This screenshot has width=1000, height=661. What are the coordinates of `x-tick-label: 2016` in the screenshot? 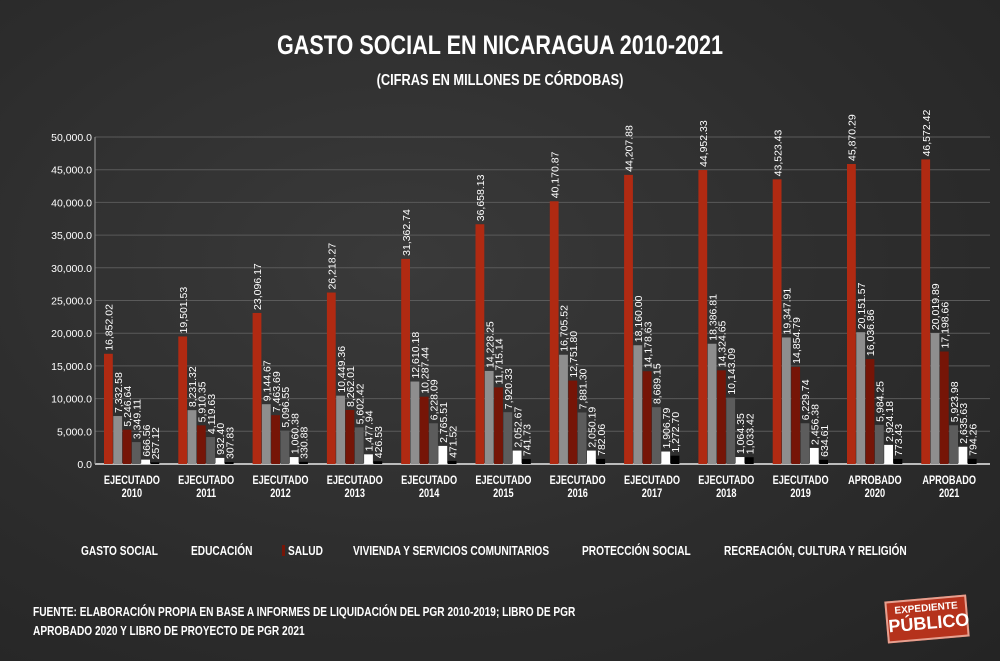 It's located at (577, 494).